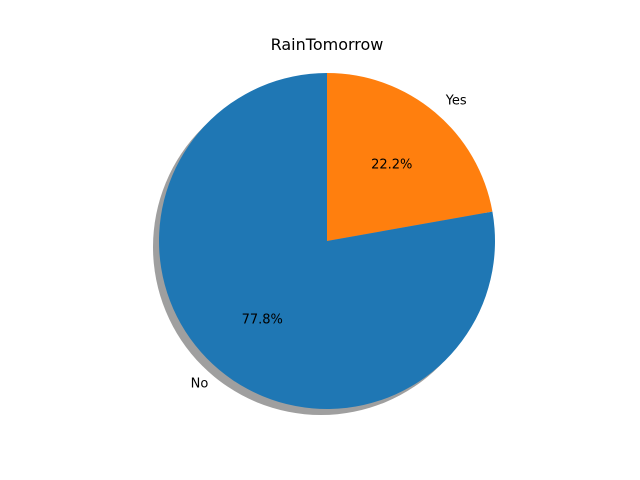 This screenshot has width=640, height=480. Describe the element at coordinates (391, 165) in the screenshot. I see `slice-percent-yes: 22.2%` at that location.